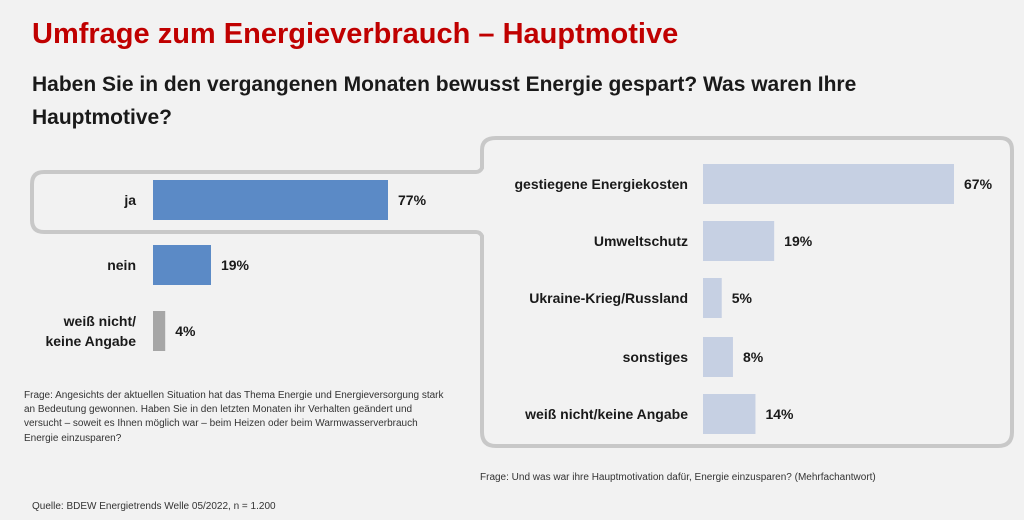 The height and width of the screenshot is (520, 1024). I want to click on value-label-left-0: 77%, so click(412, 200).